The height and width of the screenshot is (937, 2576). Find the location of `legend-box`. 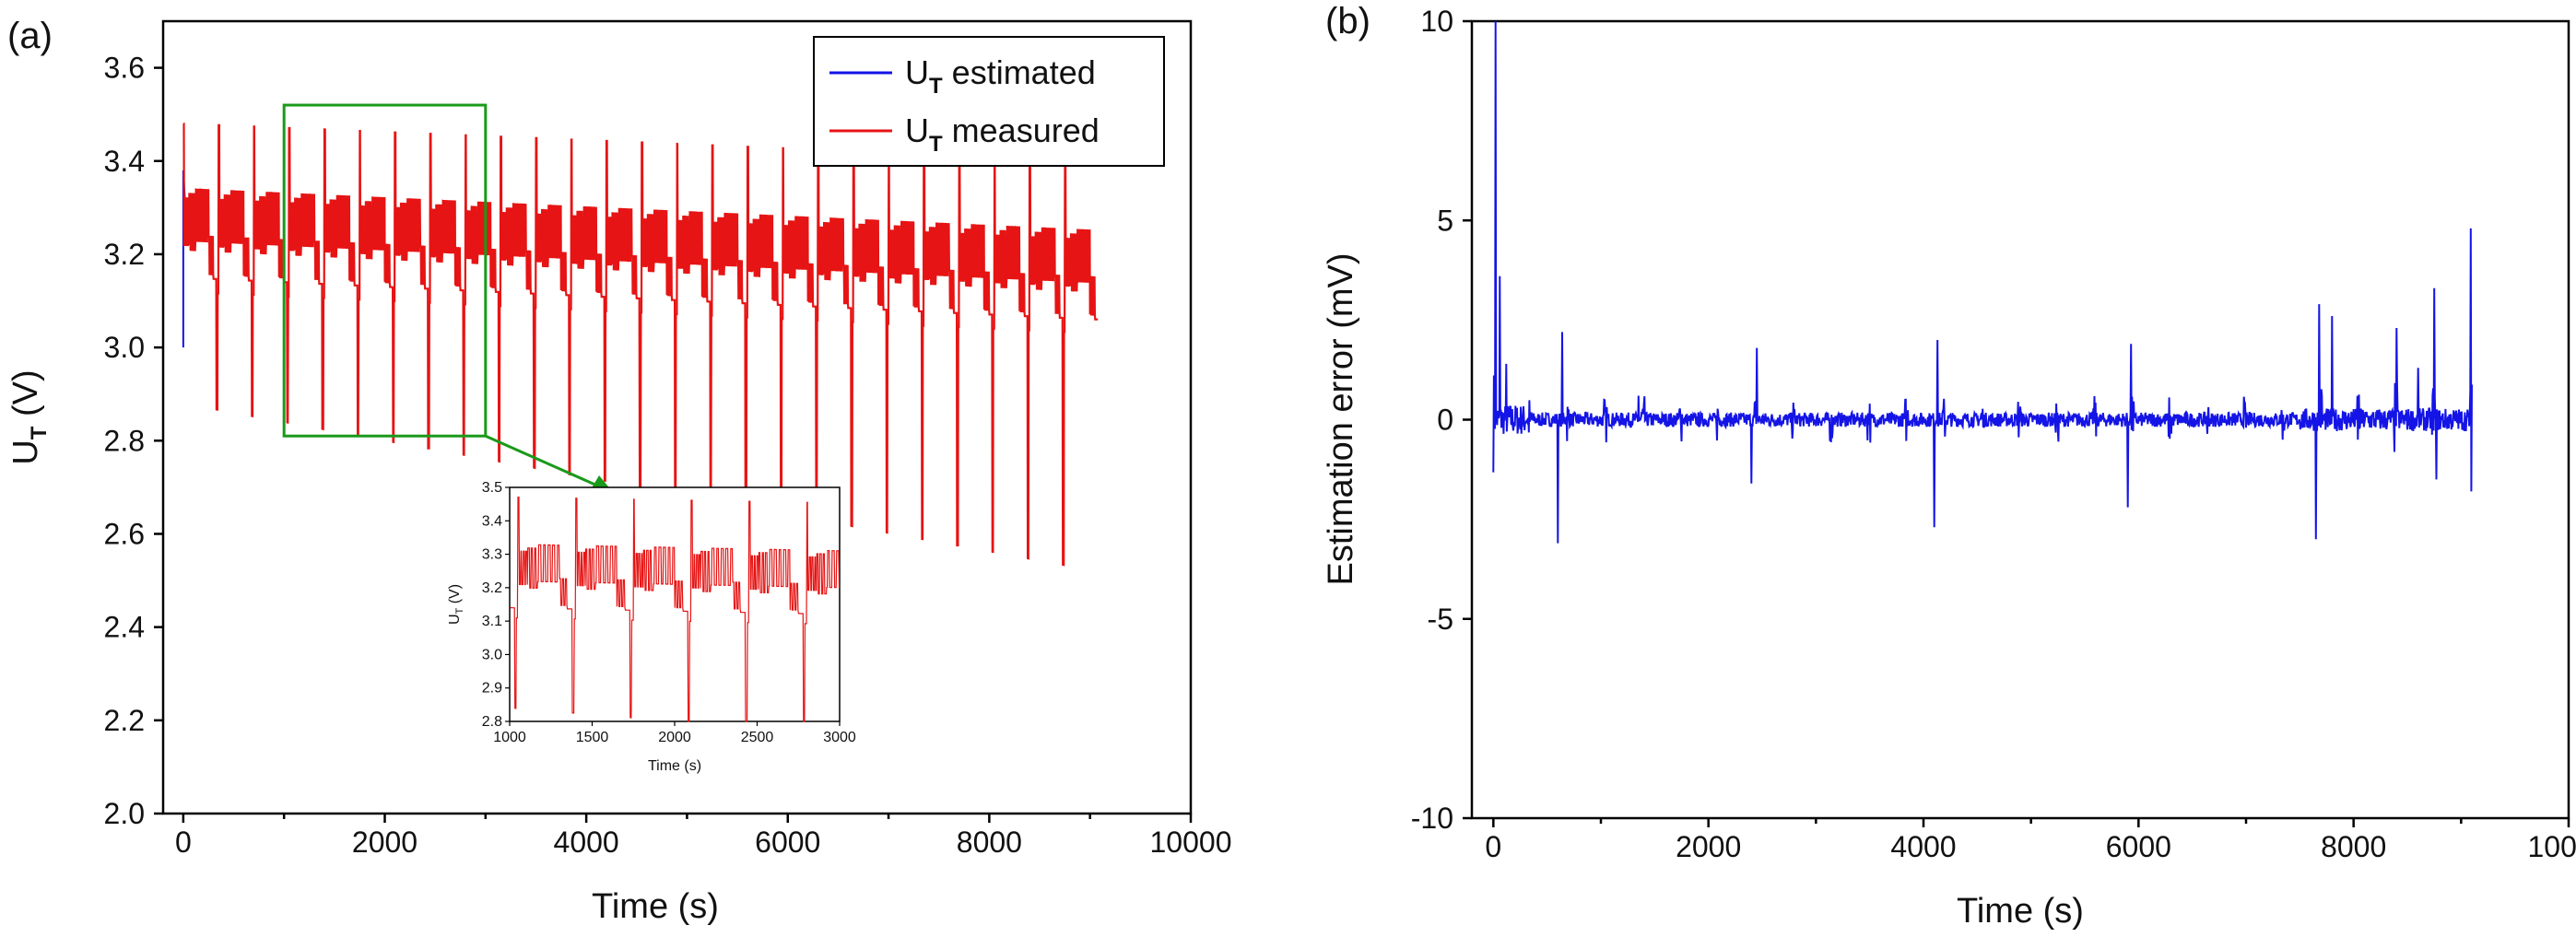

legend-box is located at coordinates (989, 101).